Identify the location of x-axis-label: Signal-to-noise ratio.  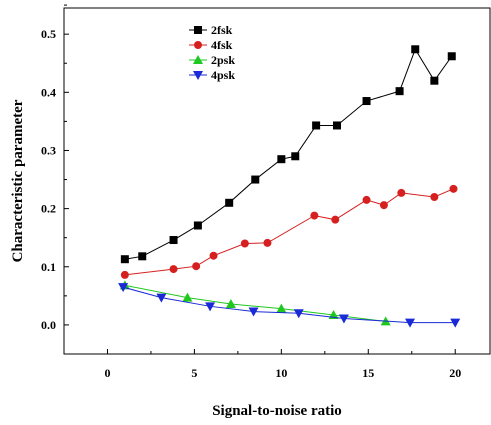
(277, 411).